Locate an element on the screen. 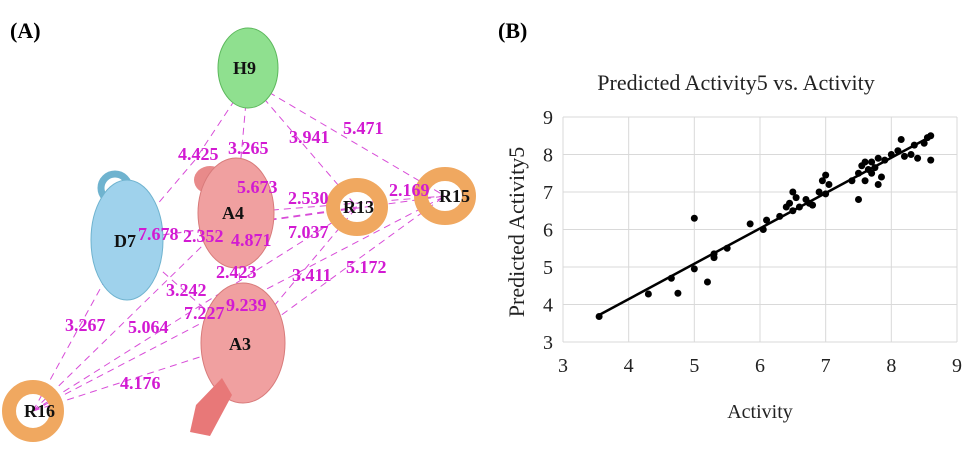 The image size is (963, 455). x-tick-label: 6 is located at coordinates (760, 366).